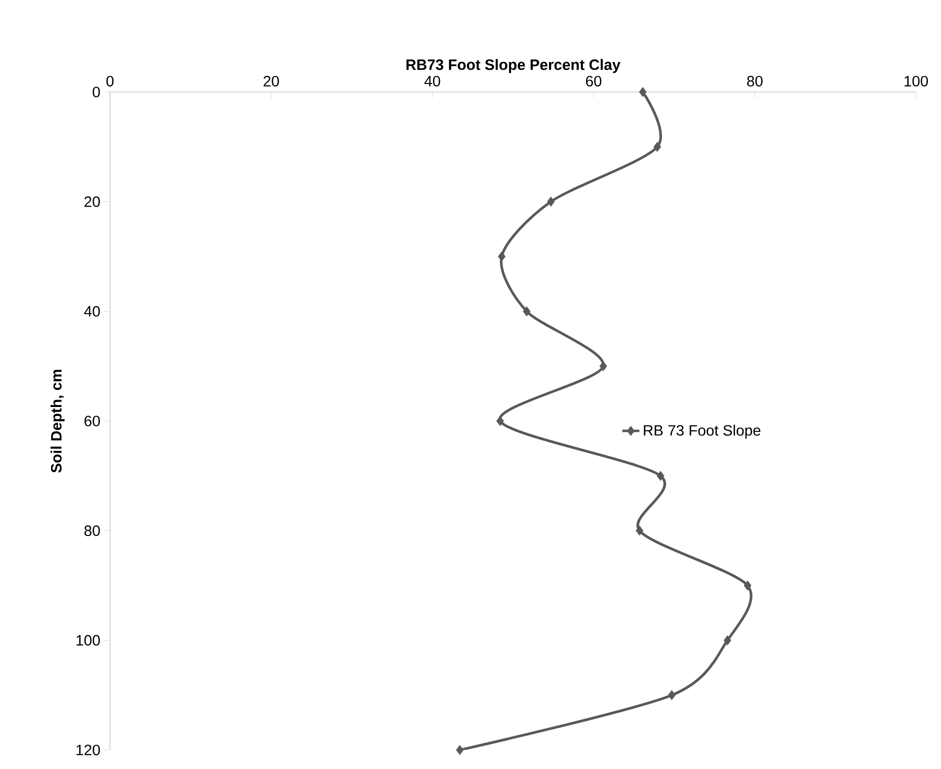 Image resolution: width=941 pixels, height=769 pixels. I want to click on y-tick-label: 0, so click(96, 92).